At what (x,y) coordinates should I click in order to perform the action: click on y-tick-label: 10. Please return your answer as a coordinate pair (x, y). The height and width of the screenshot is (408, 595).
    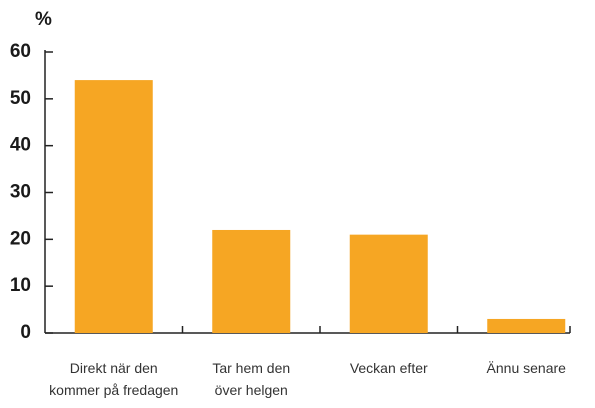
    Looking at the image, I should click on (20, 285).